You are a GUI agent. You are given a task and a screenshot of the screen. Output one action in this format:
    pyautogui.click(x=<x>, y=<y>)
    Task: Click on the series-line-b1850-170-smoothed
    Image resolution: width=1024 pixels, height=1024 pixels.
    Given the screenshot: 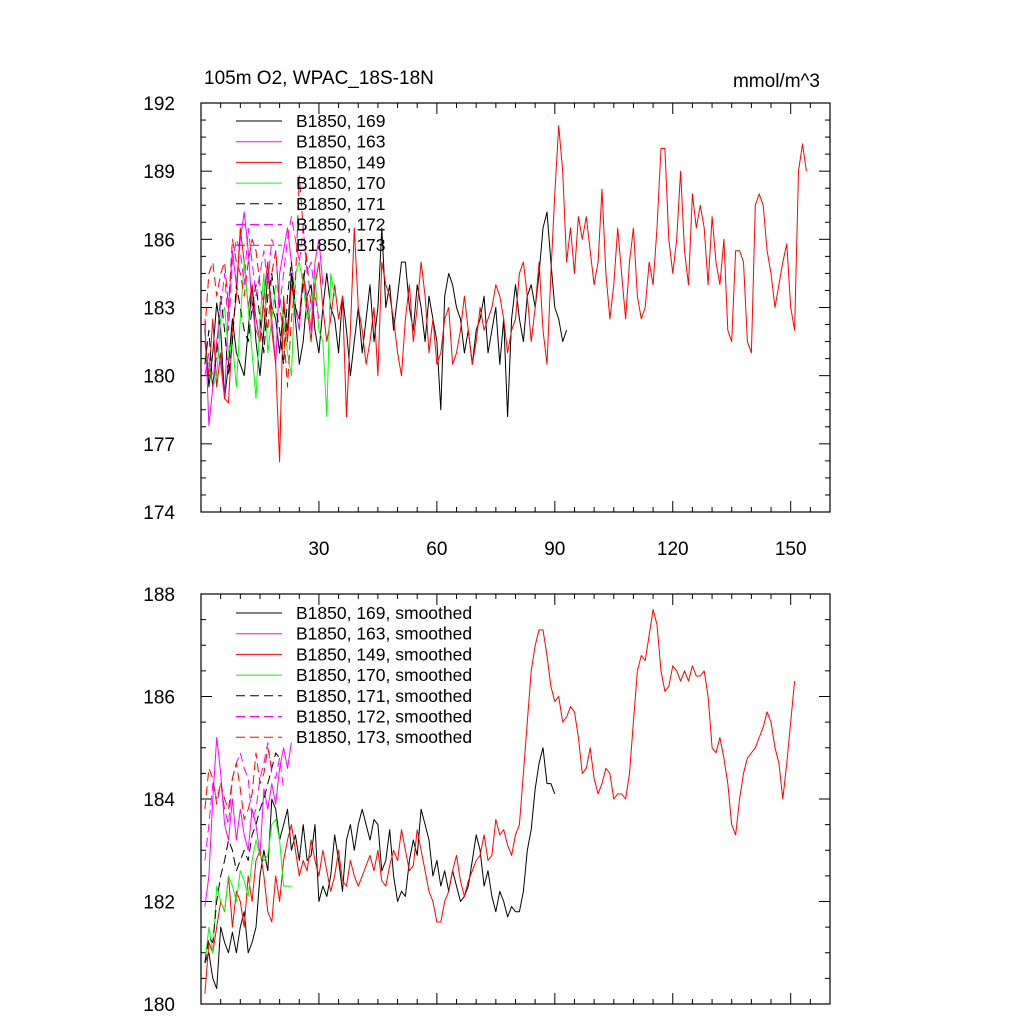 What is the action you would take?
    pyautogui.click(x=248, y=891)
    